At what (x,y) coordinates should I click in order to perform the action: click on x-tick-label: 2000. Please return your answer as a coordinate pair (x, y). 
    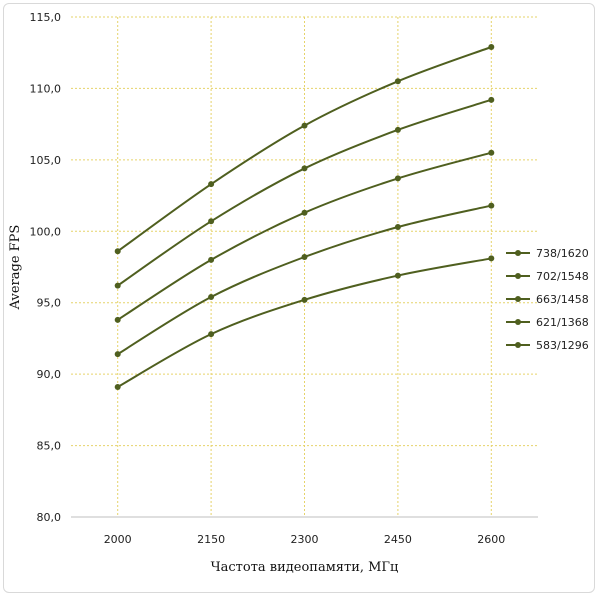
    Looking at the image, I should click on (118, 539).